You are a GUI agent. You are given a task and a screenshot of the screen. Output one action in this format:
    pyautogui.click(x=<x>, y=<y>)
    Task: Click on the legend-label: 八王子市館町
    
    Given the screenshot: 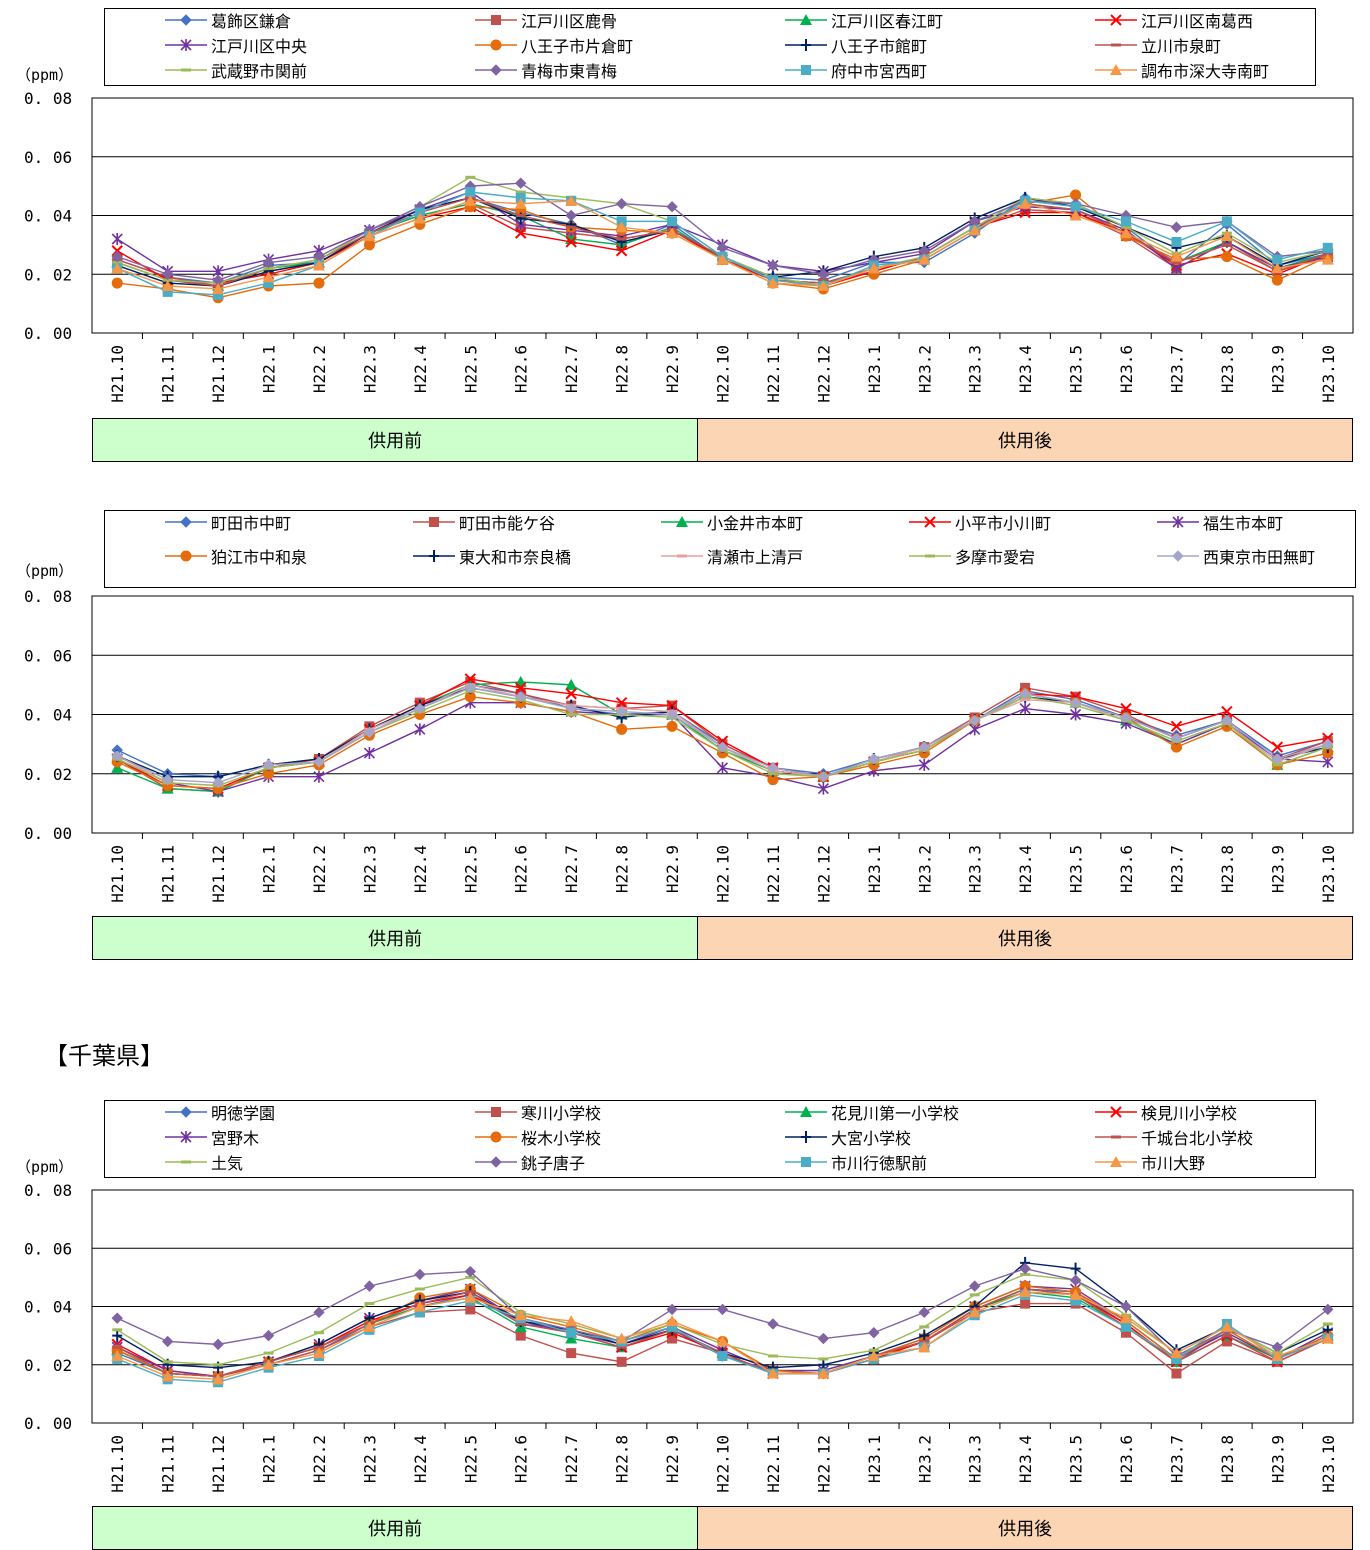 What is the action you would take?
    pyautogui.click(x=879, y=46)
    